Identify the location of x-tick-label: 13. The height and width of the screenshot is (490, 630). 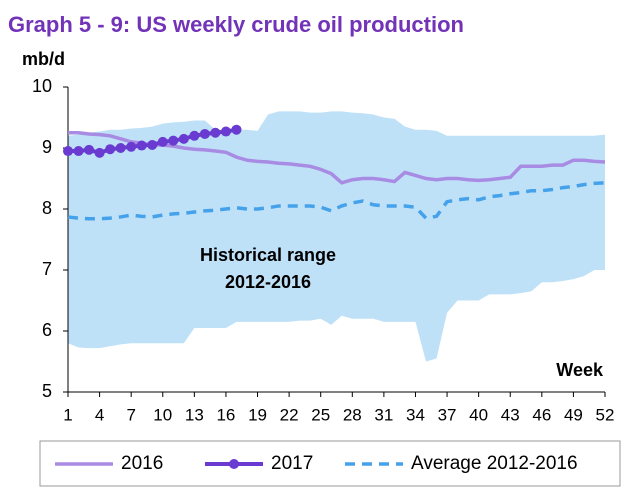
(194, 414).